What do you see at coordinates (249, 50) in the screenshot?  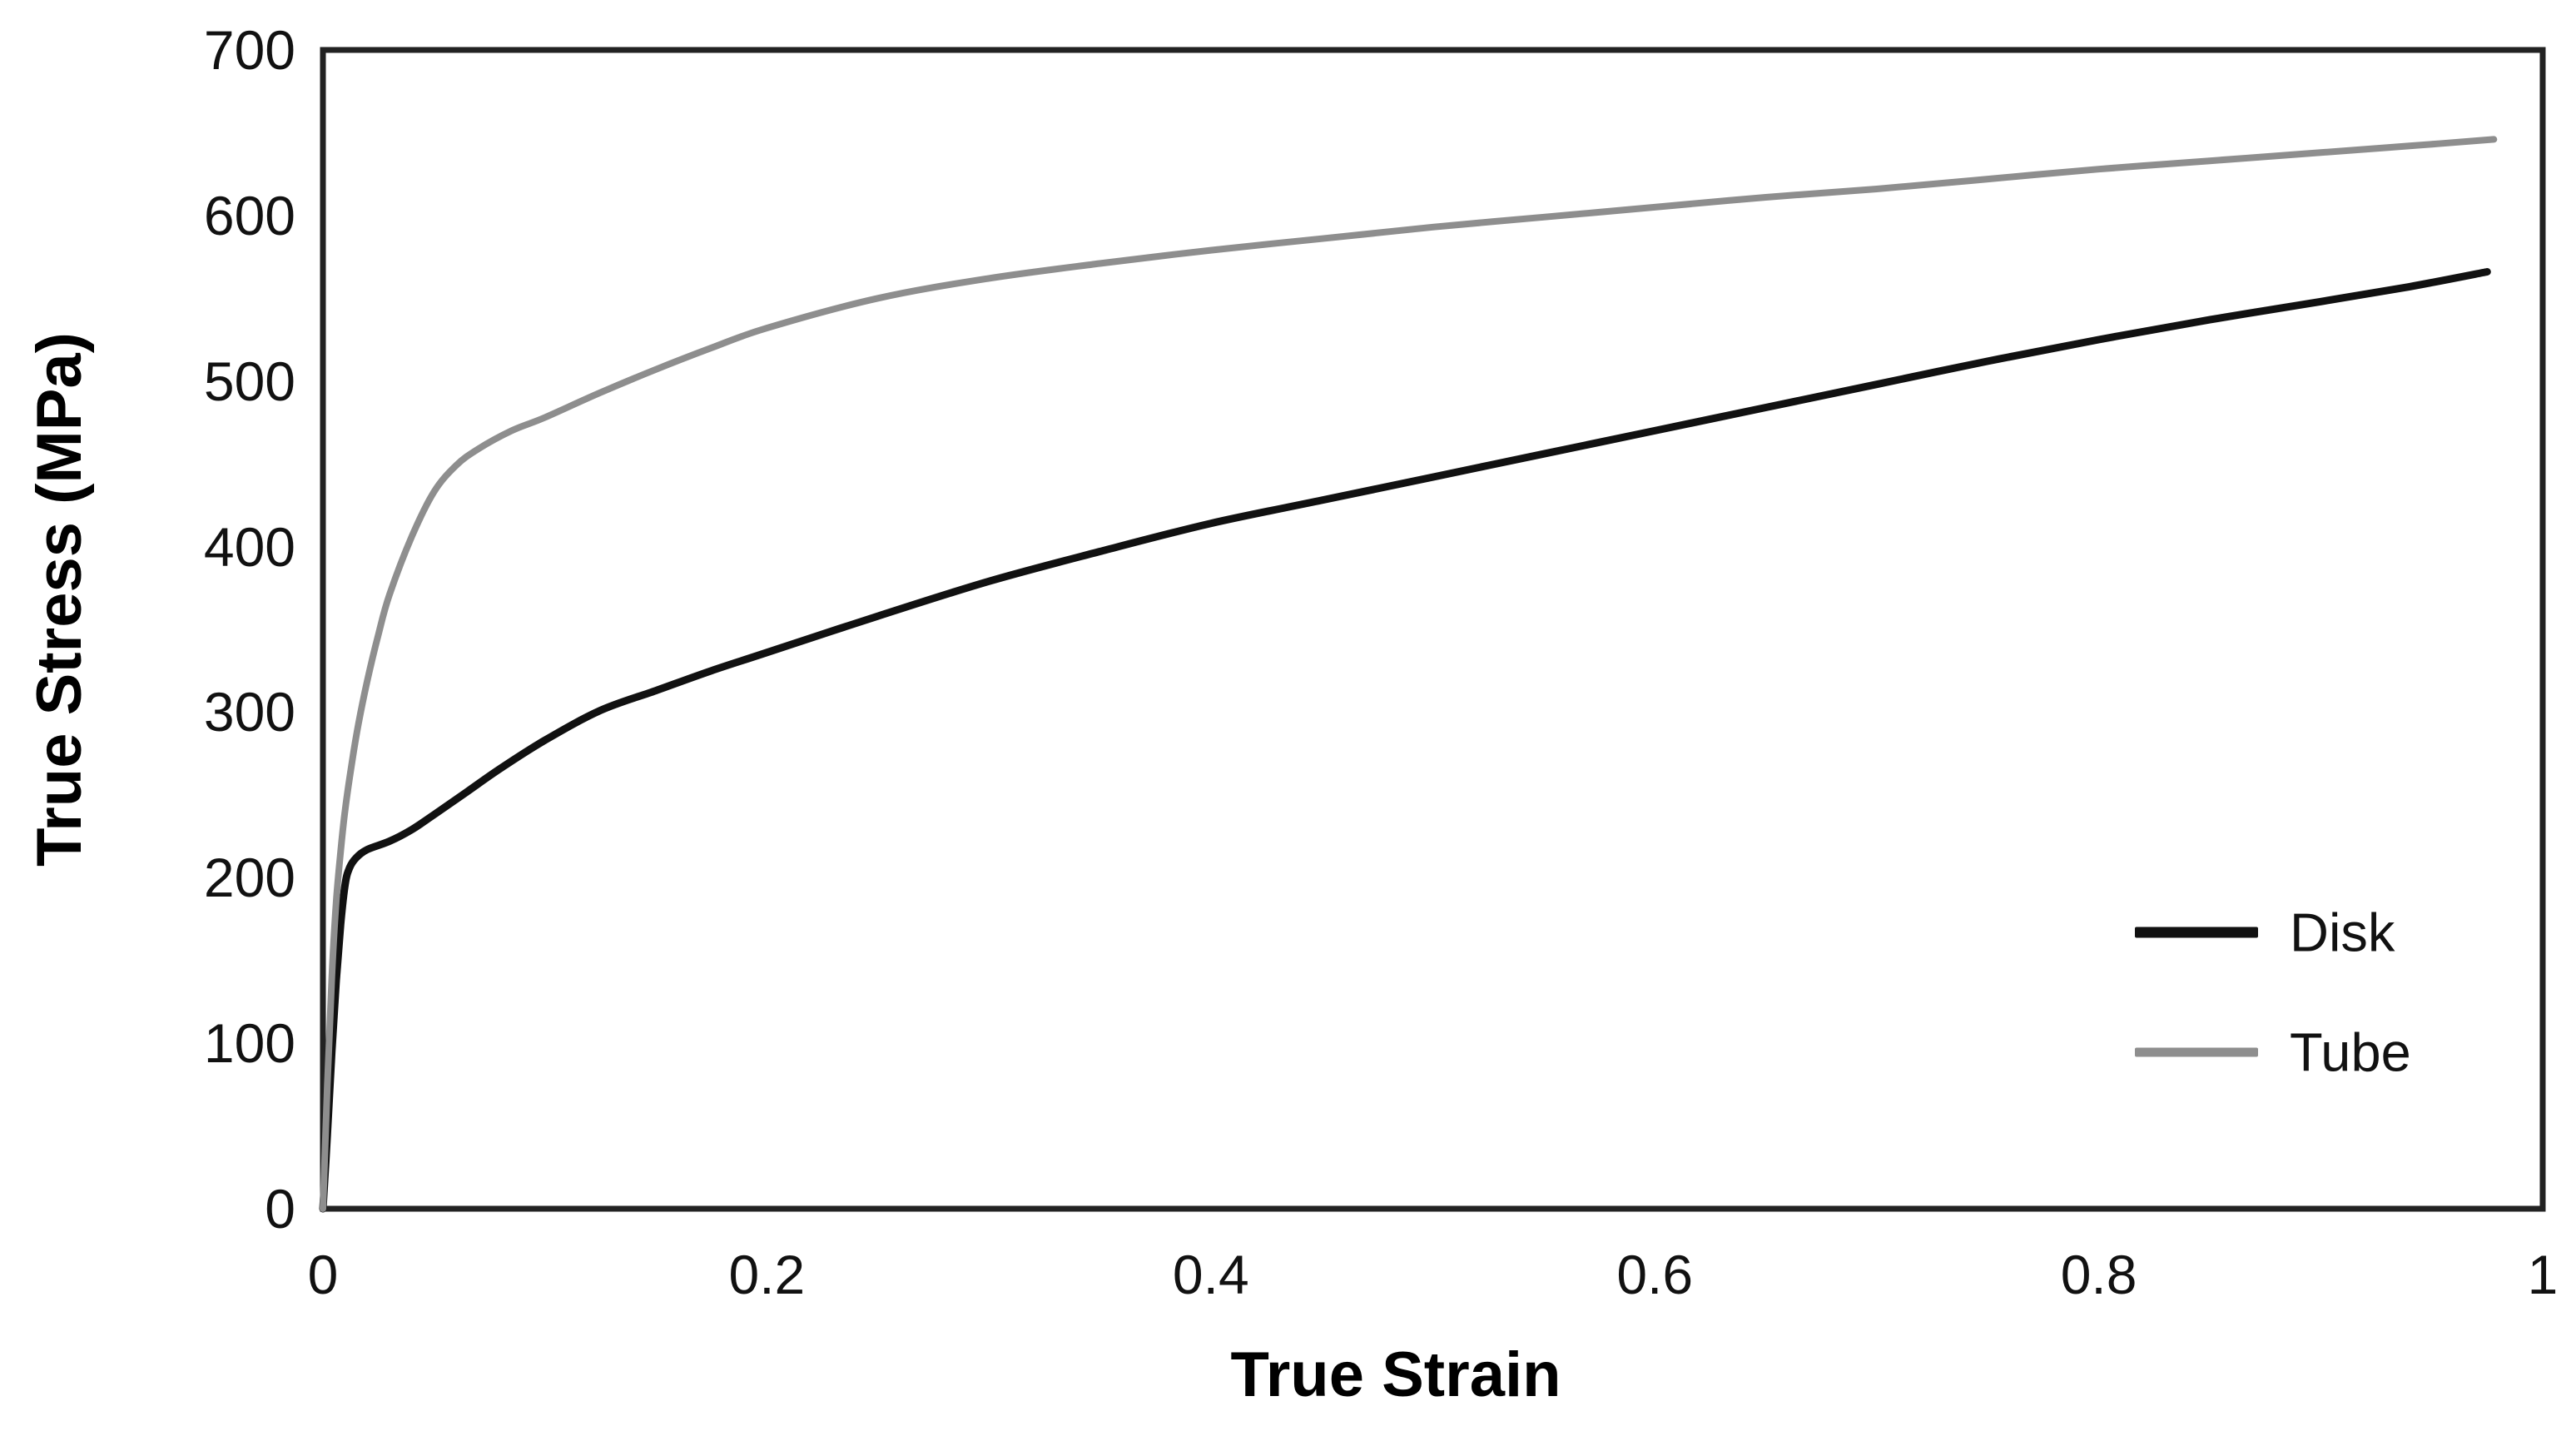 I see `y-tick-label: 700` at bounding box center [249, 50].